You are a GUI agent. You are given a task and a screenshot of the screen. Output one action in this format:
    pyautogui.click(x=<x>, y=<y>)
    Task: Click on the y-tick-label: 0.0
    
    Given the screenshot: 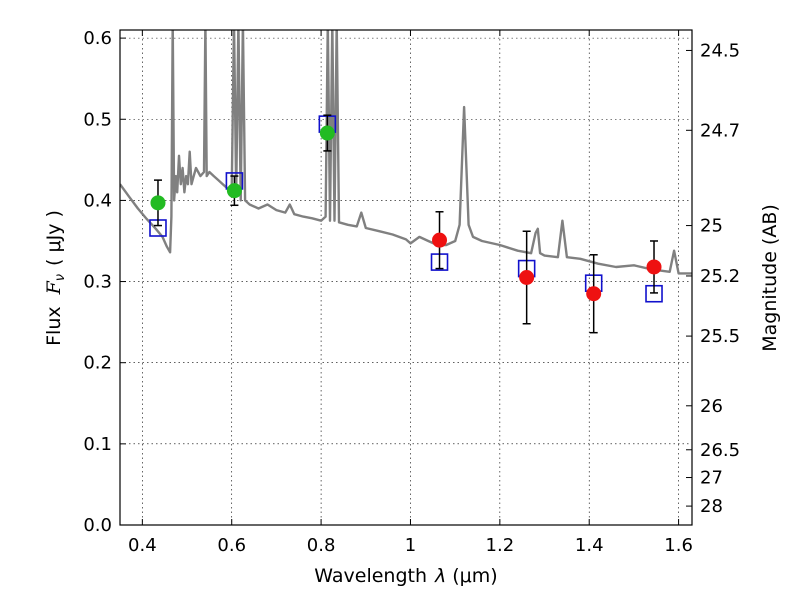 What is the action you would take?
    pyautogui.click(x=97, y=525)
    